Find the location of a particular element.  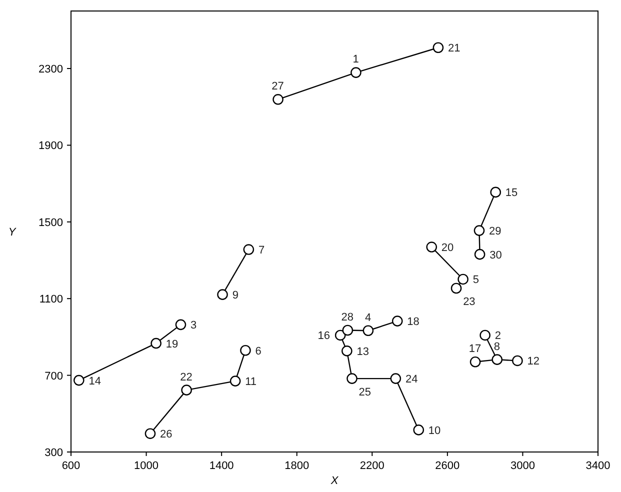

annotation: 12 is located at coordinates (533, 362).